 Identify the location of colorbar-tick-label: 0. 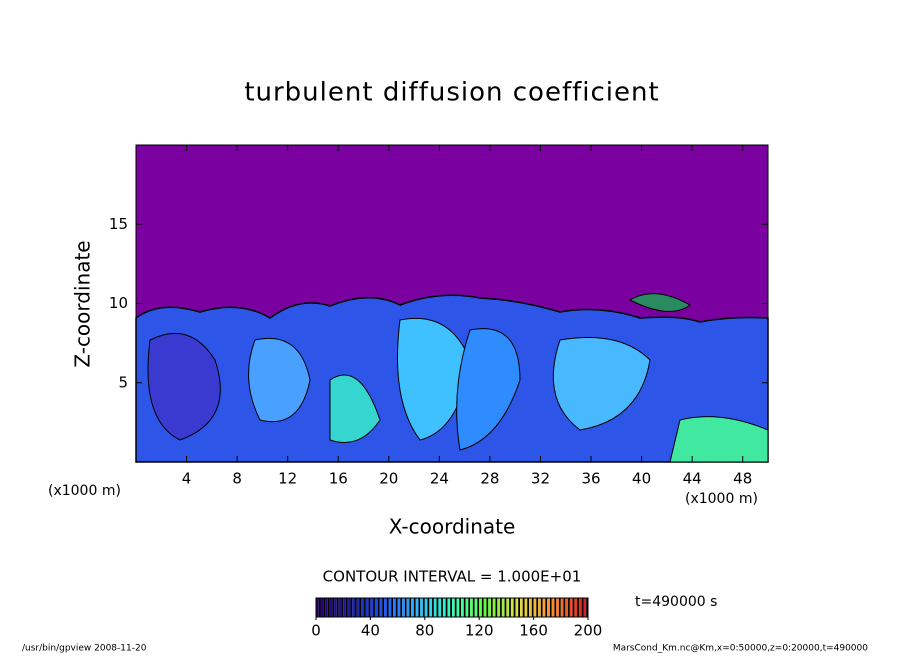
(316, 631).